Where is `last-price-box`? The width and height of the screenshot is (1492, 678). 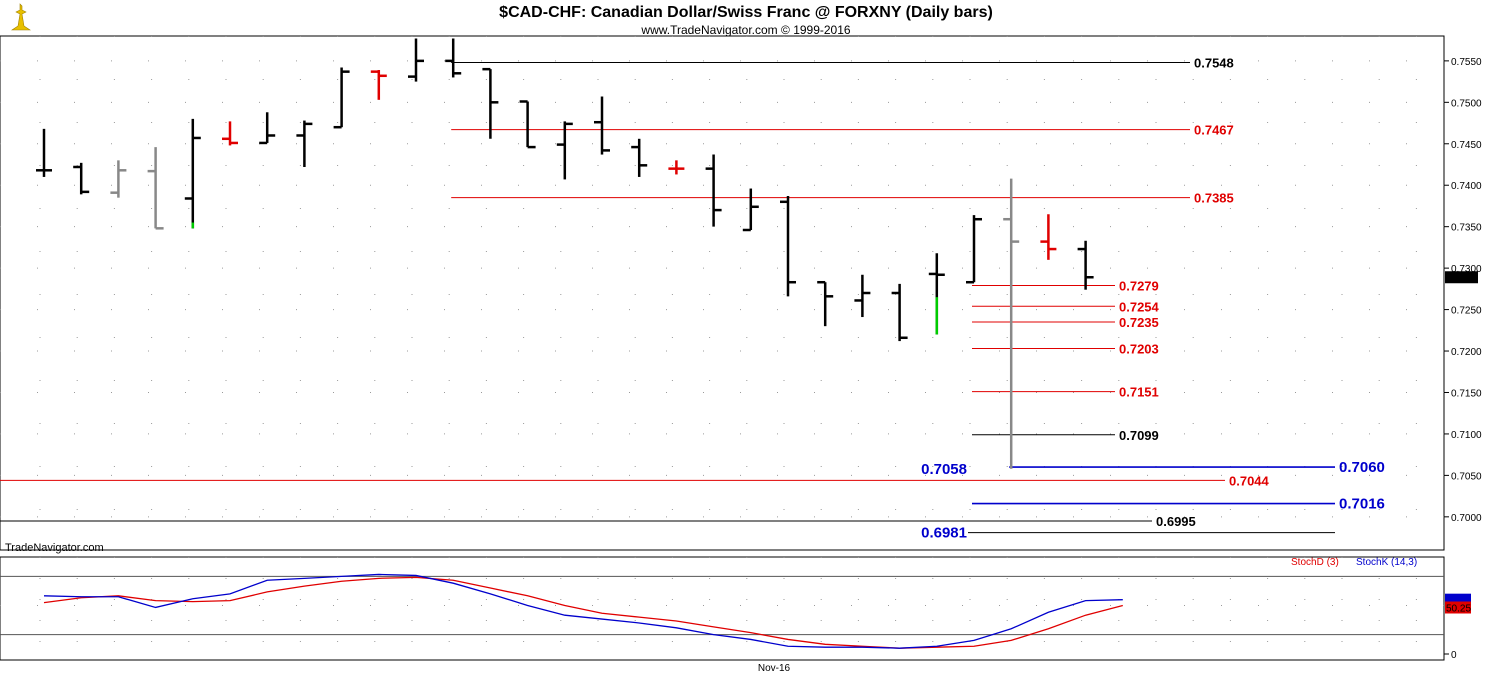
last-price-box is located at coordinates (1461, 277).